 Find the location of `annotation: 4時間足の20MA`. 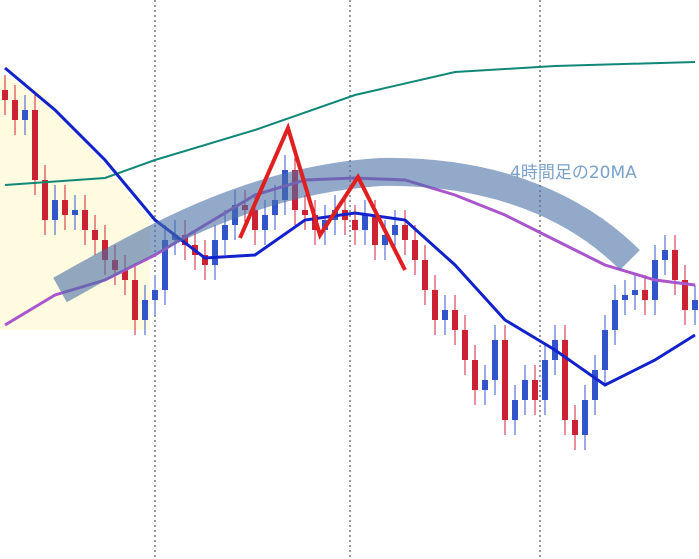

annotation: 4時間足の20MA is located at coordinates (573, 173).